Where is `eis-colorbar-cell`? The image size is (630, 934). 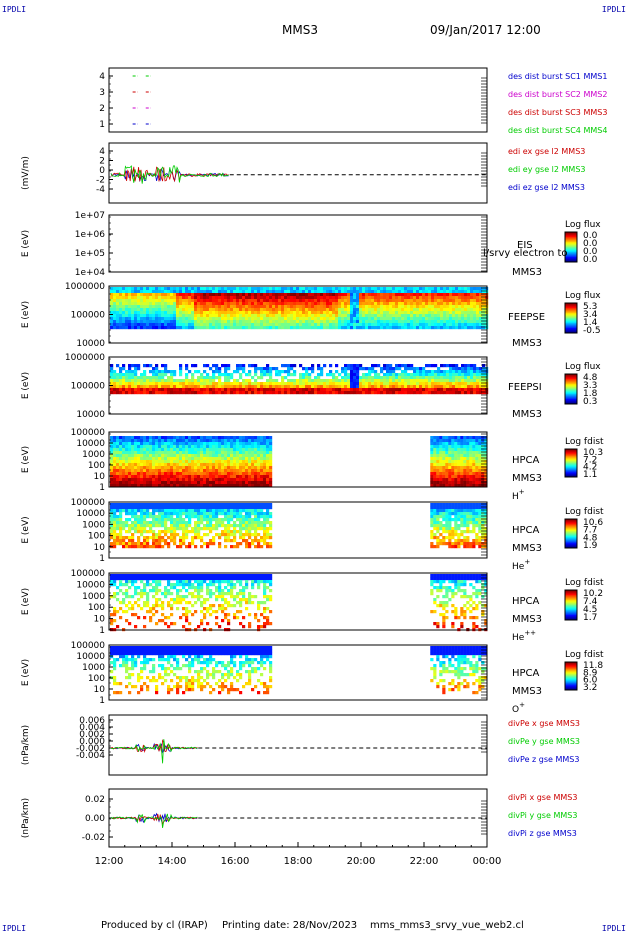 eis-colorbar-cell is located at coordinates (571, 243).